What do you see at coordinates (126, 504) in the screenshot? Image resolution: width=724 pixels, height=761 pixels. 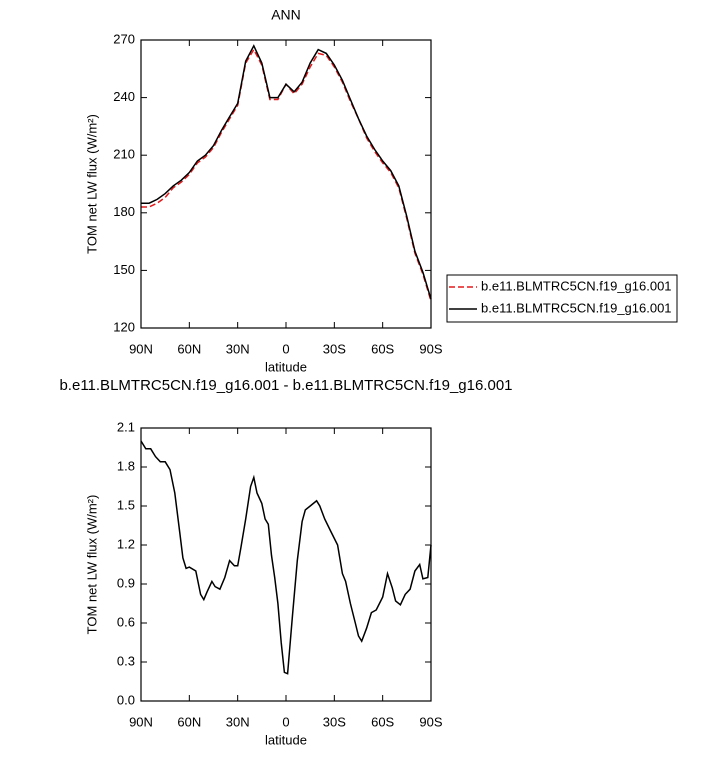 I see `y-tick-label: 1.5` at bounding box center [126, 504].